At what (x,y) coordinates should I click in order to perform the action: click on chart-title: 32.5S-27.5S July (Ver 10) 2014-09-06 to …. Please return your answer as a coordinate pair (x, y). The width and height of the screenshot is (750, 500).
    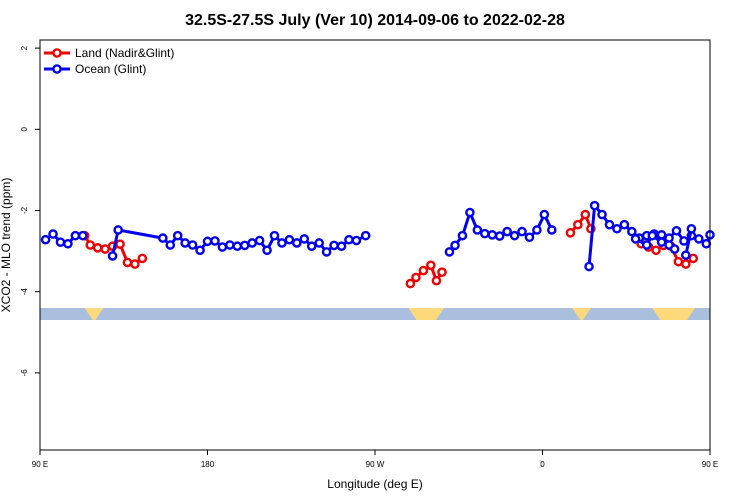
    Looking at the image, I should click on (375, 20).